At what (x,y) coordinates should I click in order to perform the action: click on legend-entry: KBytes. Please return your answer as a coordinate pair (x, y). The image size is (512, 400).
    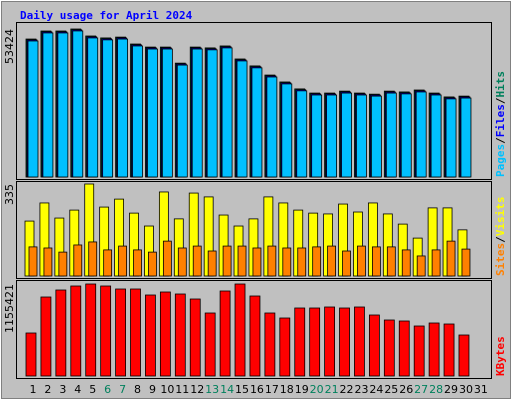
    Looking at the image, I should click on (500, 356).